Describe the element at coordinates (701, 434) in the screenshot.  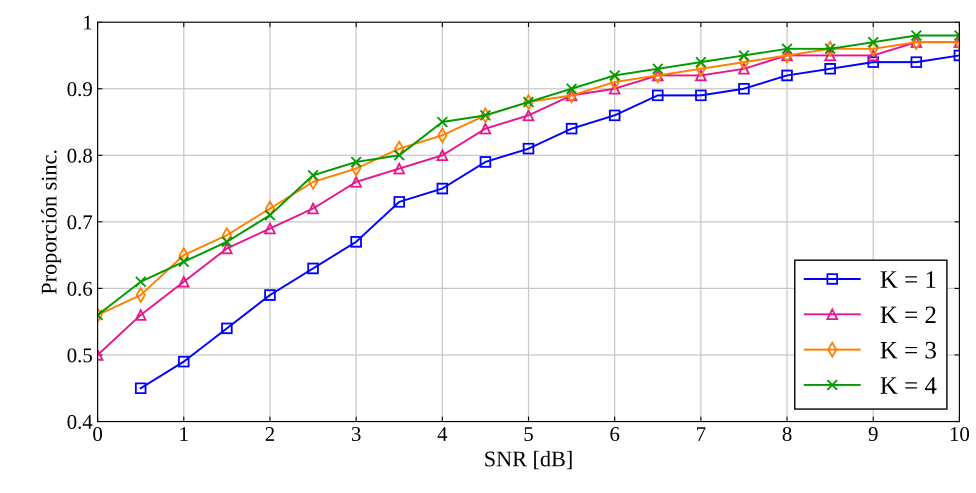
I see `x-tick-label: 7` at that location.